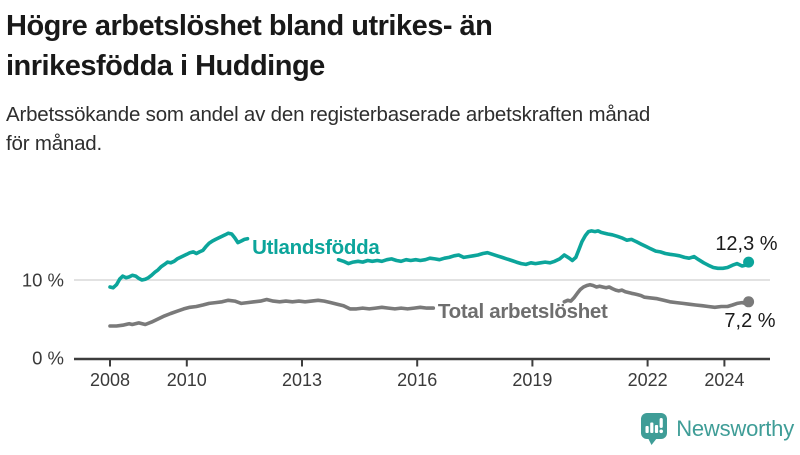  I want to click on x-axis-tick-label: 2008, so click(110, 380).